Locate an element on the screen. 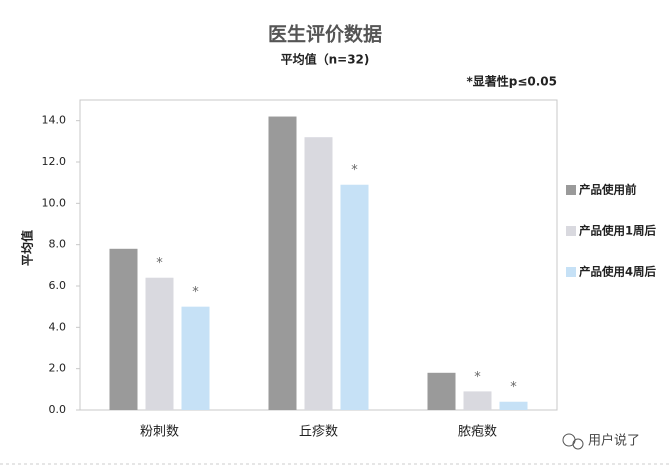 The image size is (671, 469). y-tick-label: 6.0 is located at coordinates (58, 285).